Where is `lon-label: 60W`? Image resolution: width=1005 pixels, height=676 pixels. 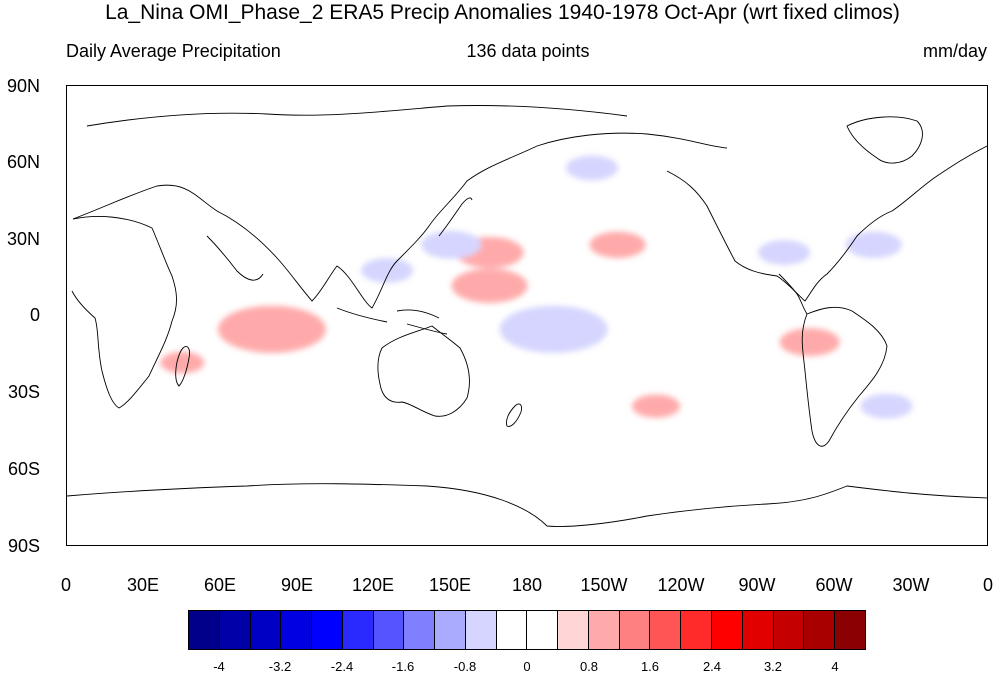 lon-label: 60W is located at coordinates (834, 585).